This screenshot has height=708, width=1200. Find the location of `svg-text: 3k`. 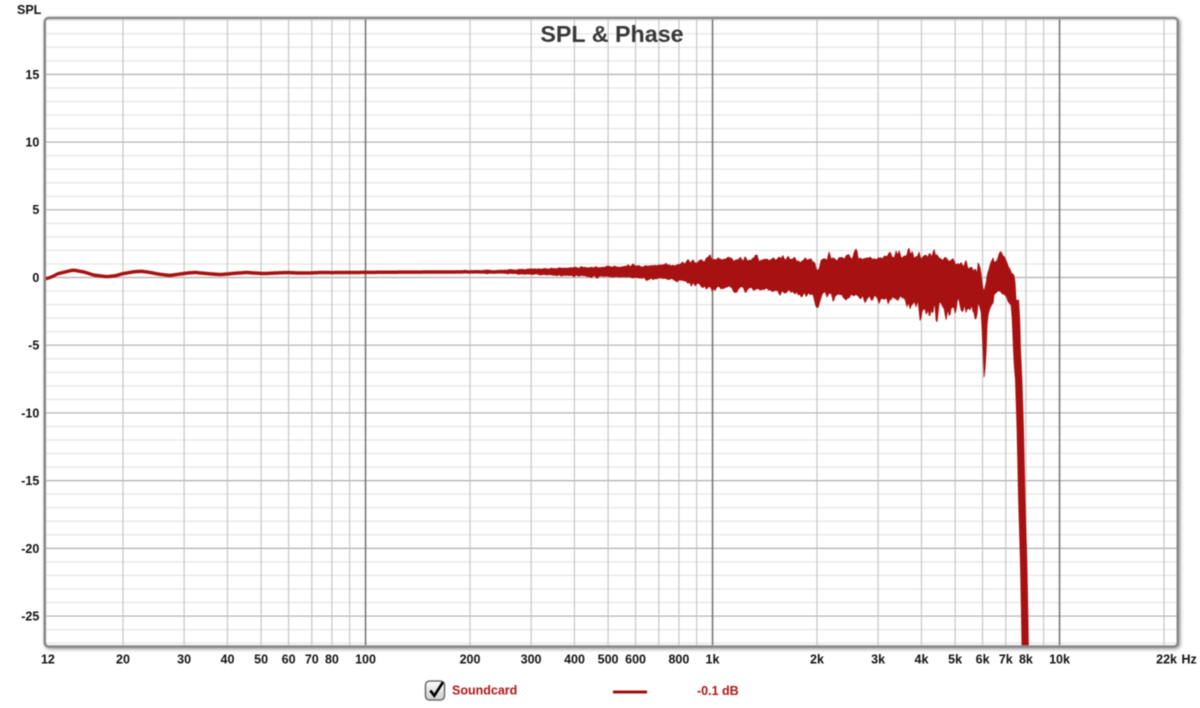

svg-text: 3k is located at coordinates (878, 660).